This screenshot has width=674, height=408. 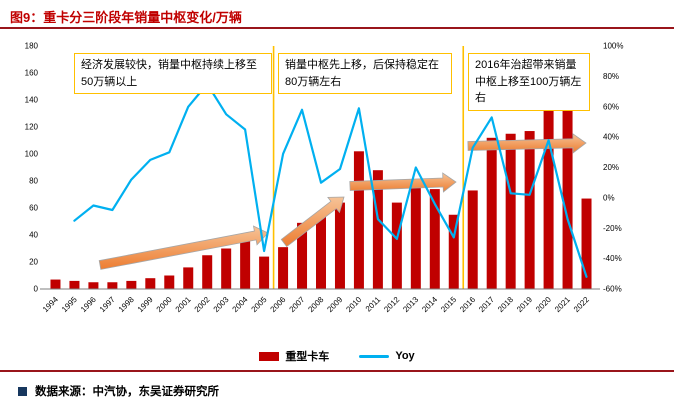 What do you see at coordinates (612, 289) in the screenshot?
I see `right-axis-tick-label: -60%` at bounding box center [612, 289].